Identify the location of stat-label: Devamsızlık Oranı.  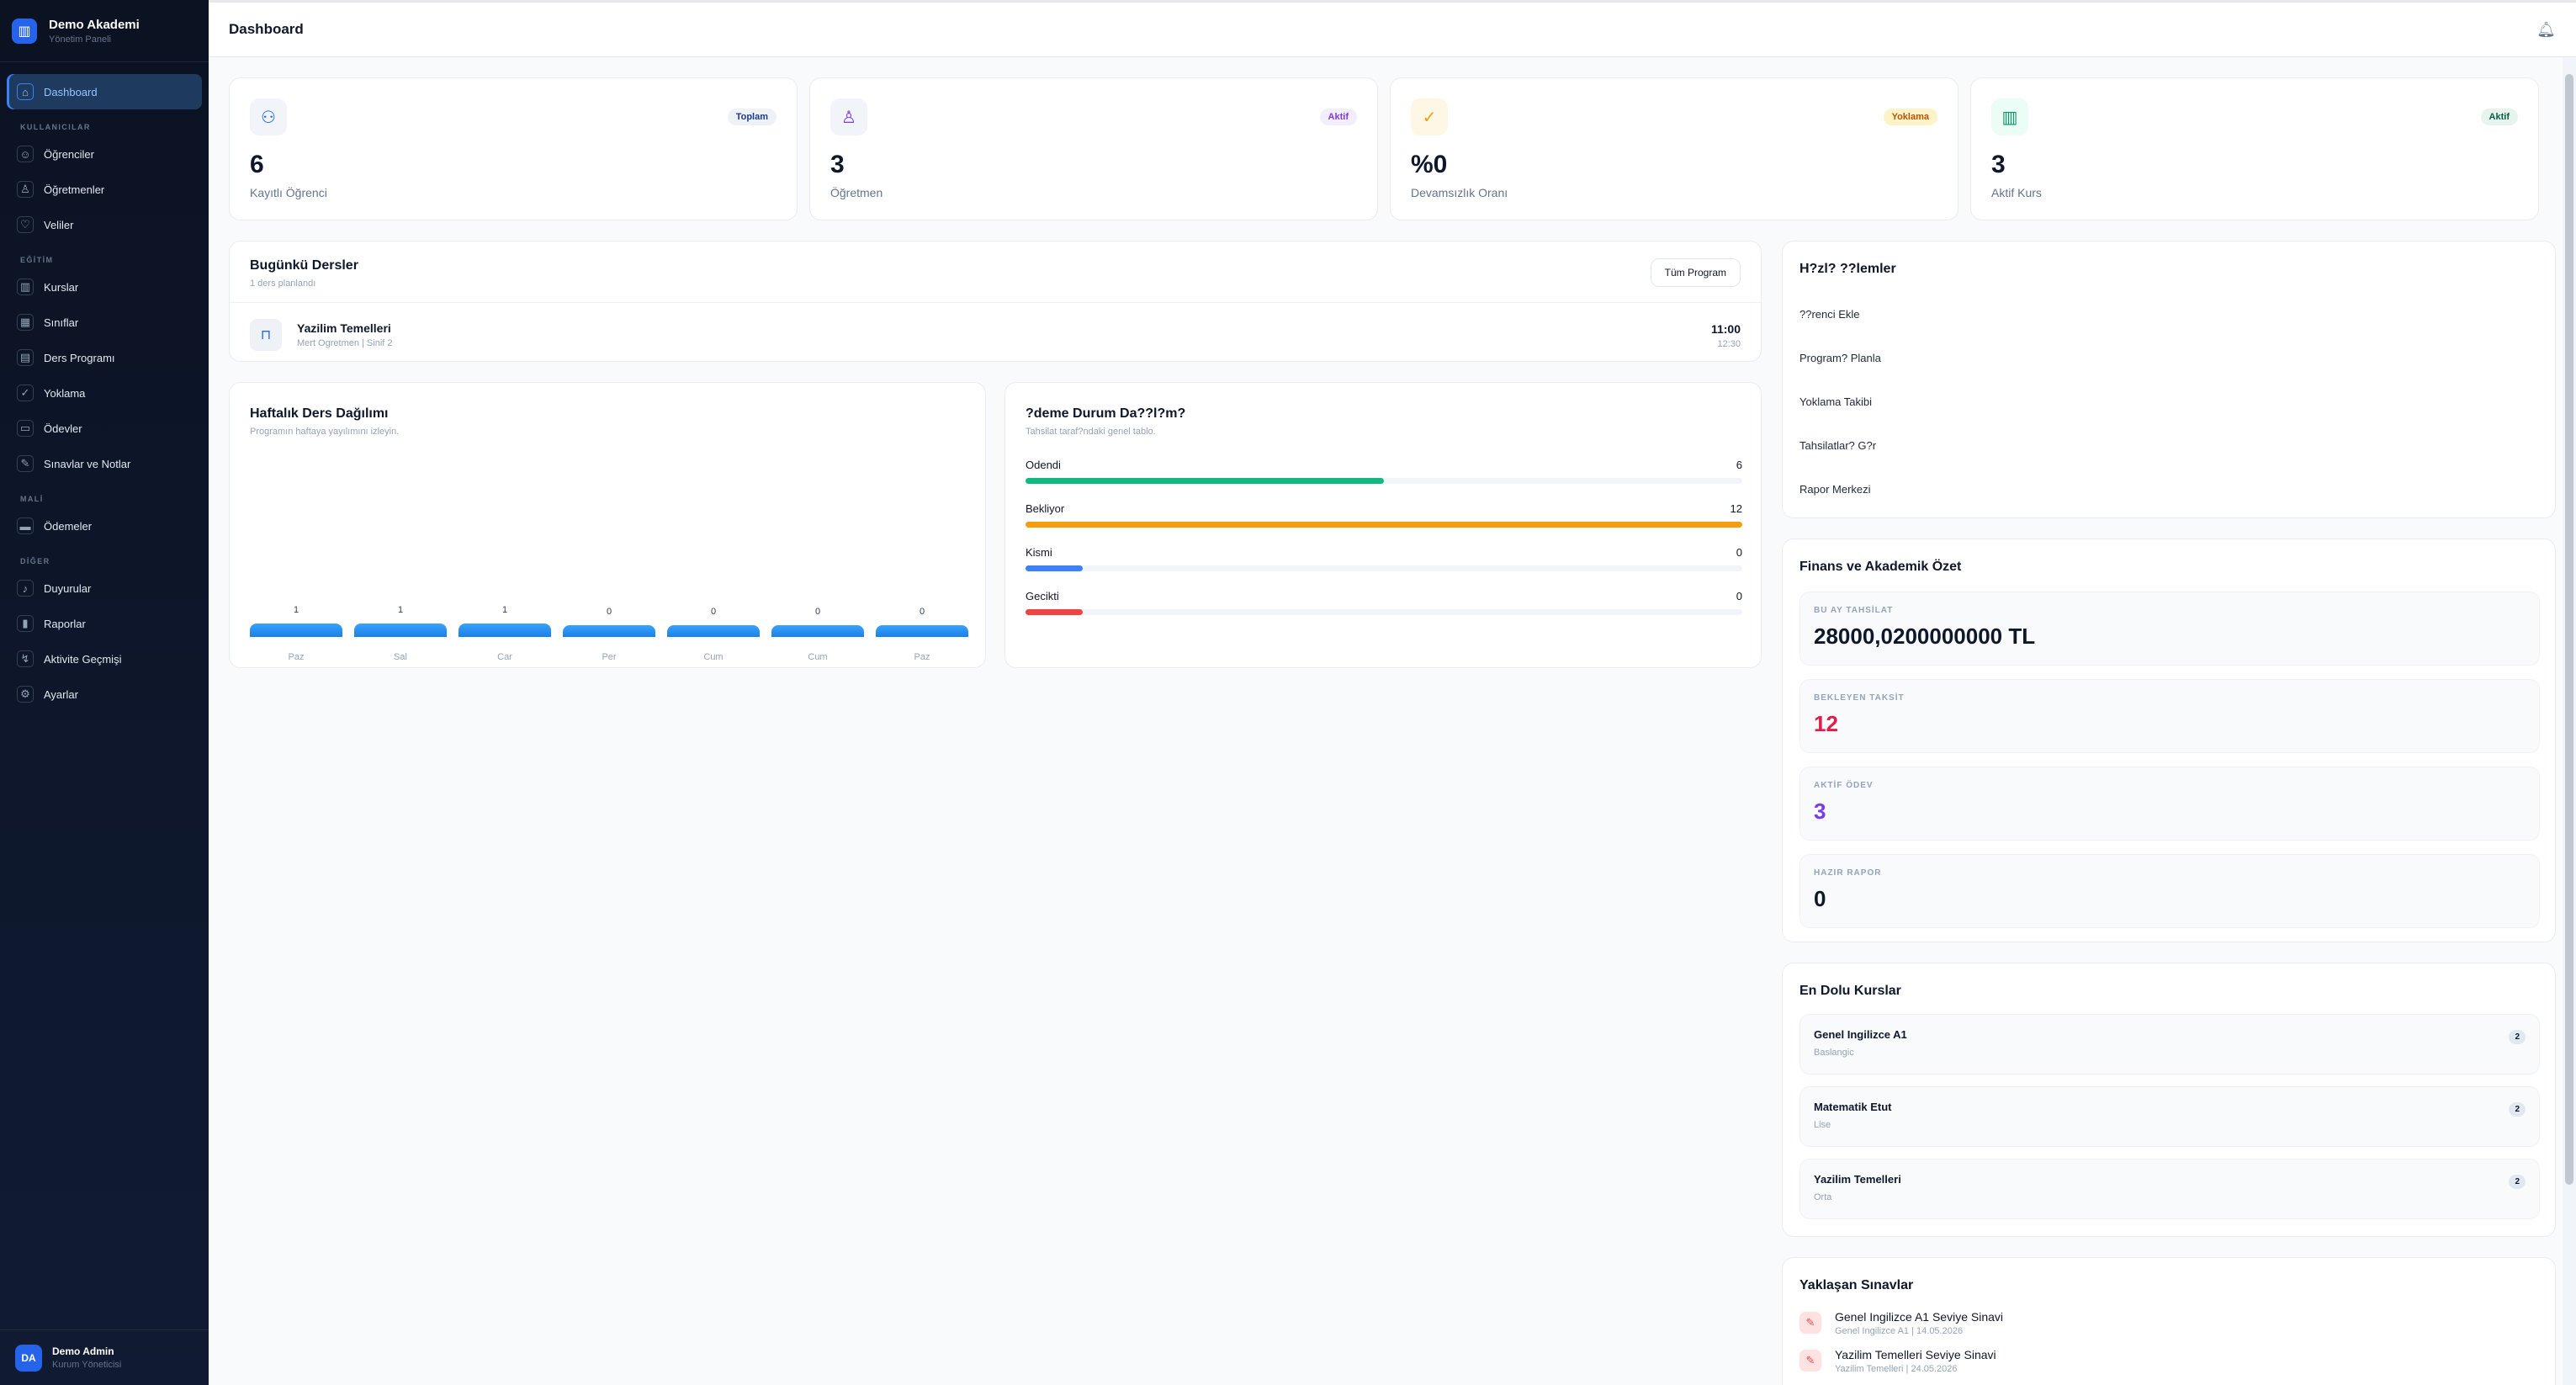
(1459, 192).